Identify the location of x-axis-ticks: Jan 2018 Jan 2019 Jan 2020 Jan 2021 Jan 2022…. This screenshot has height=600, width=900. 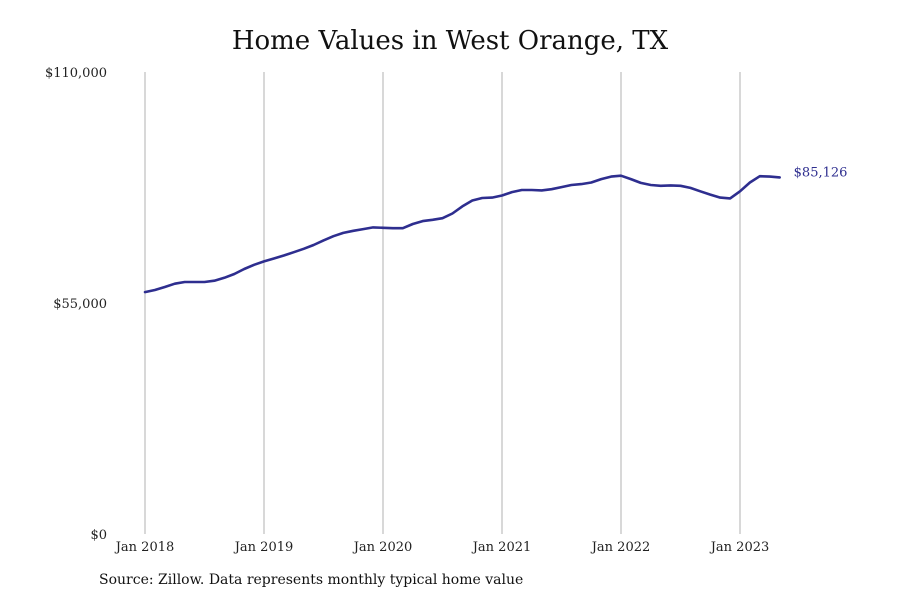
(442, 547).